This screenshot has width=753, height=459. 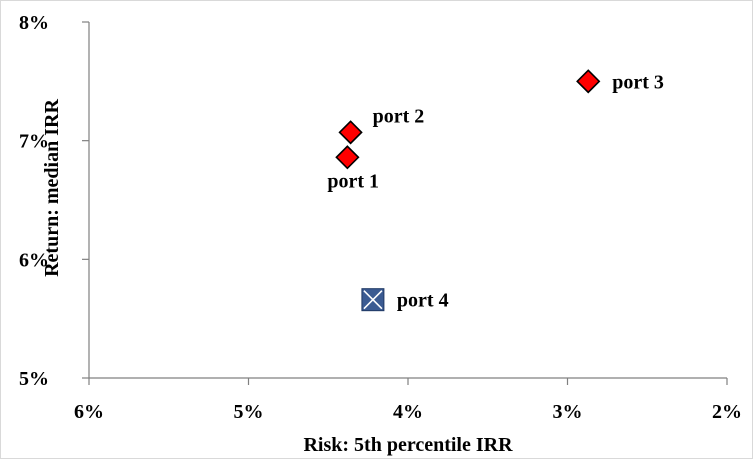 I want to click on x-axis-title: Risk: 5th percentile IRR, so click(x=408, y=445).